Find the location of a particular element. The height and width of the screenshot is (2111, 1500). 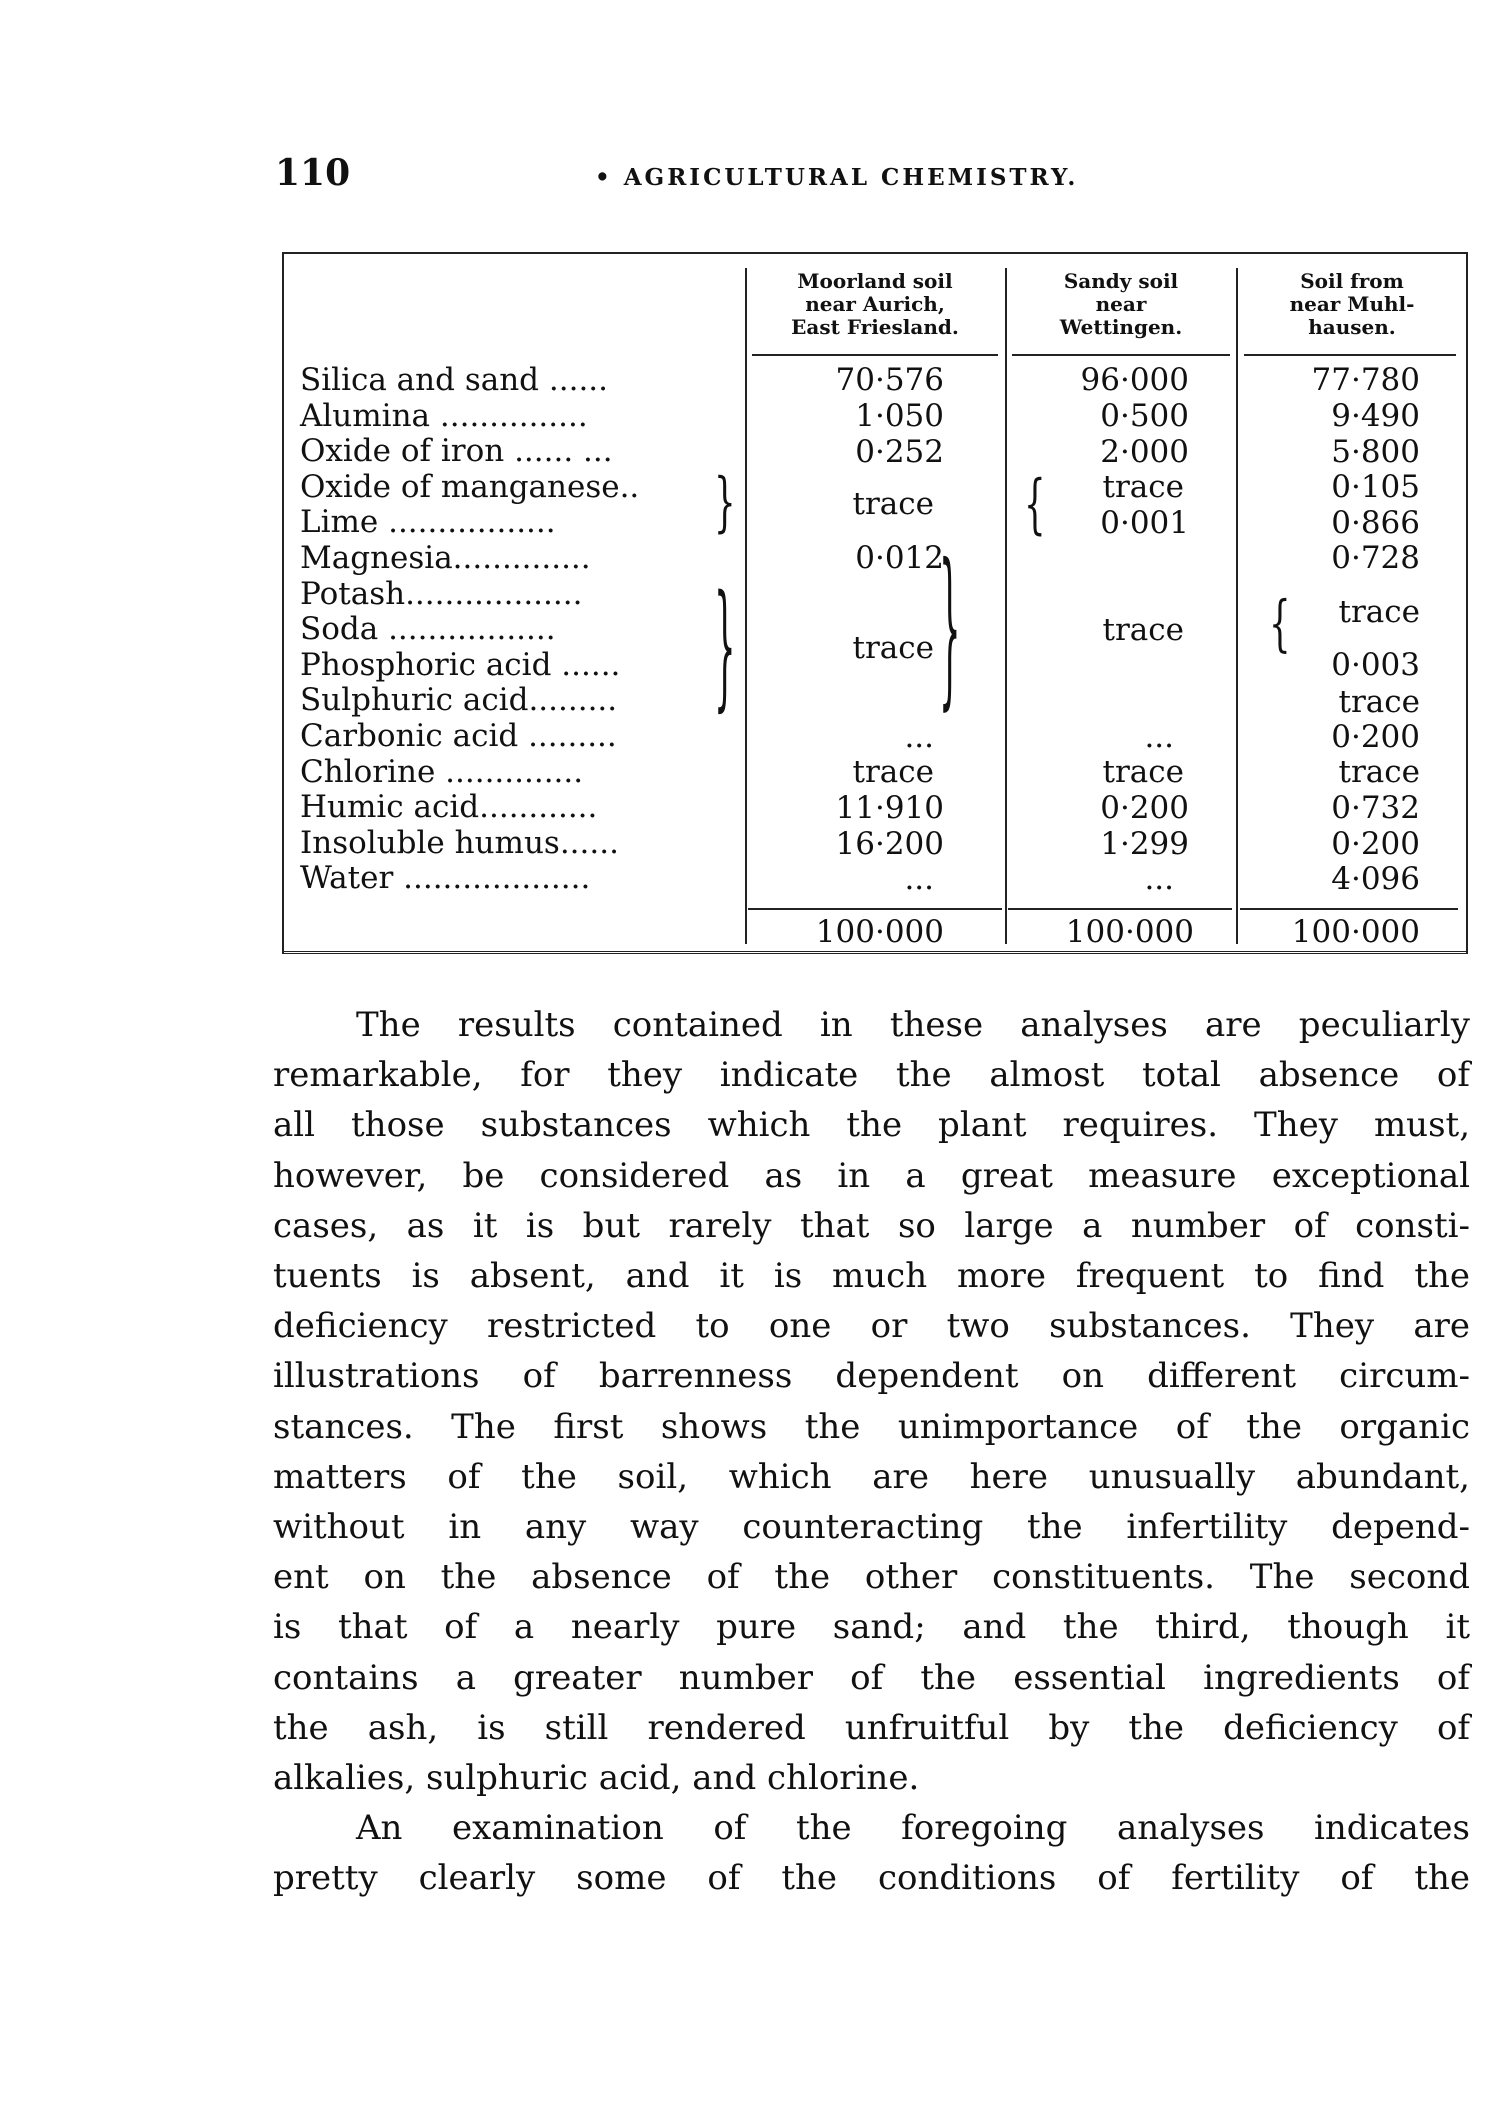

column-header-muhlhausen: Soil from near Muhl- hausen. is located at coordinates (1352, 304).